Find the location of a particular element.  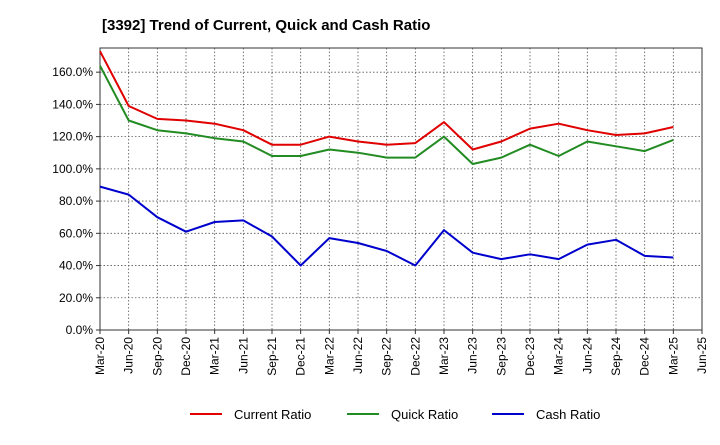

x-tick-label: Mar-21 is located at coordinates (215, 356).